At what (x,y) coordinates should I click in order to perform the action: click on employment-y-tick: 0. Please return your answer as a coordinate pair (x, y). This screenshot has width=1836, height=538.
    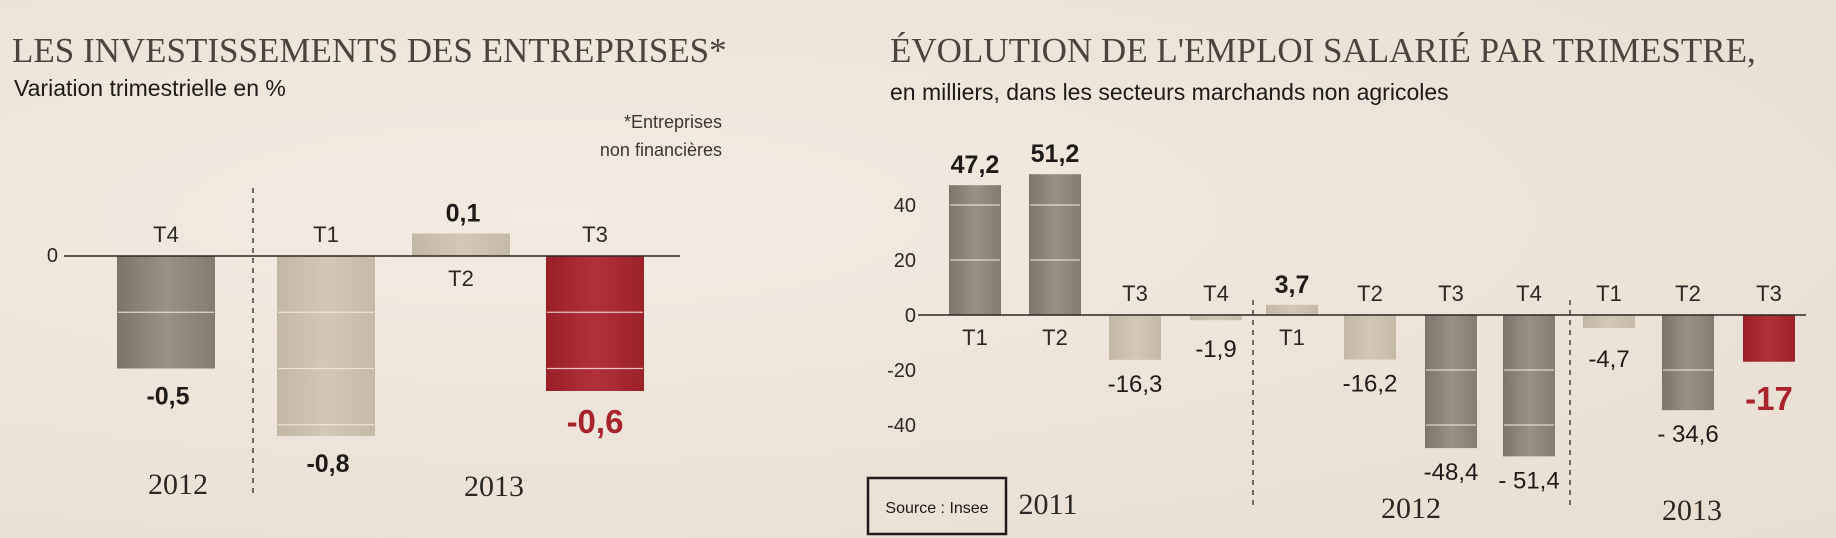
    Looking at the image, I should click on (910, 316).